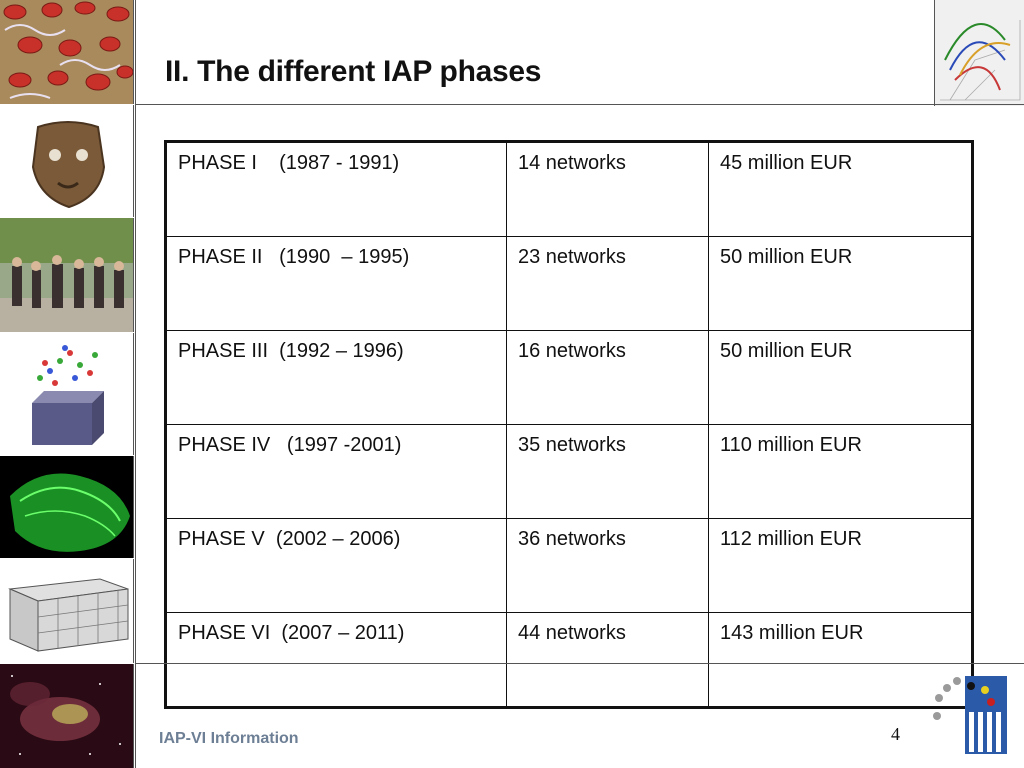 The height and width of the screenshot is (768, 1024). I want to click on image-sidebar, so click(68, 384).